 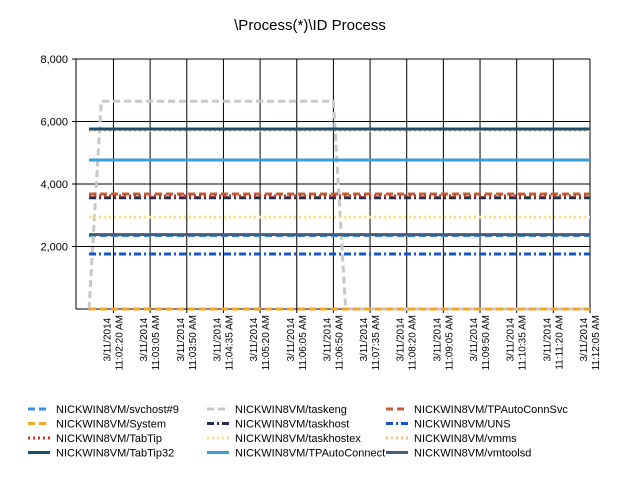 What do you see at coordinates (113, 342) in the screenshot?
I see `x-tick-label: 3/11/2014 11:02:20 AM` at bounding box center [113, 342].